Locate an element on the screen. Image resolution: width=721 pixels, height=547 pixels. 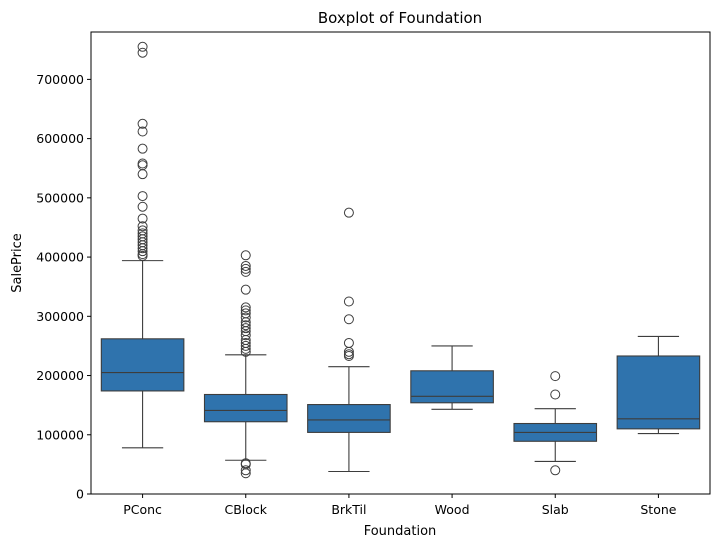
x-tick-label-slab: Slab is located at coordinates (555, 509).